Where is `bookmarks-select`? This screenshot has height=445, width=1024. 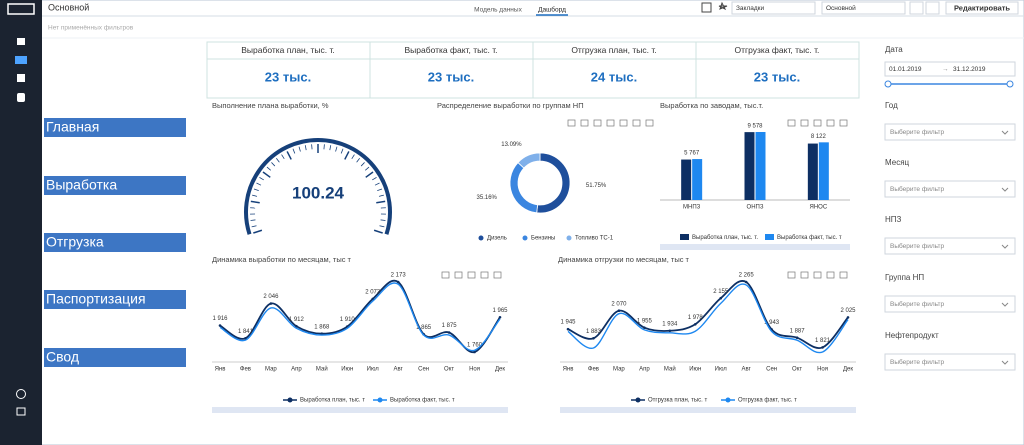
bookmarks-select is located at coordinates (773, 8).